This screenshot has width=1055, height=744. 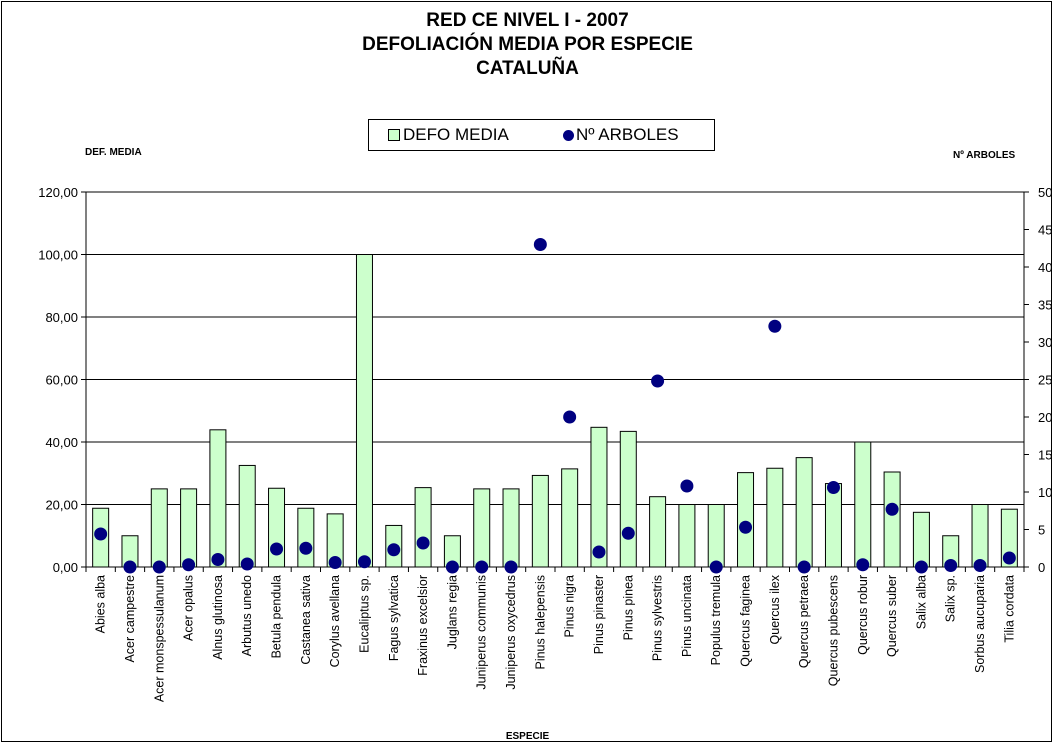 I want to click on x-tick-label: Tilia cordata, so click(x=1009, y=609).